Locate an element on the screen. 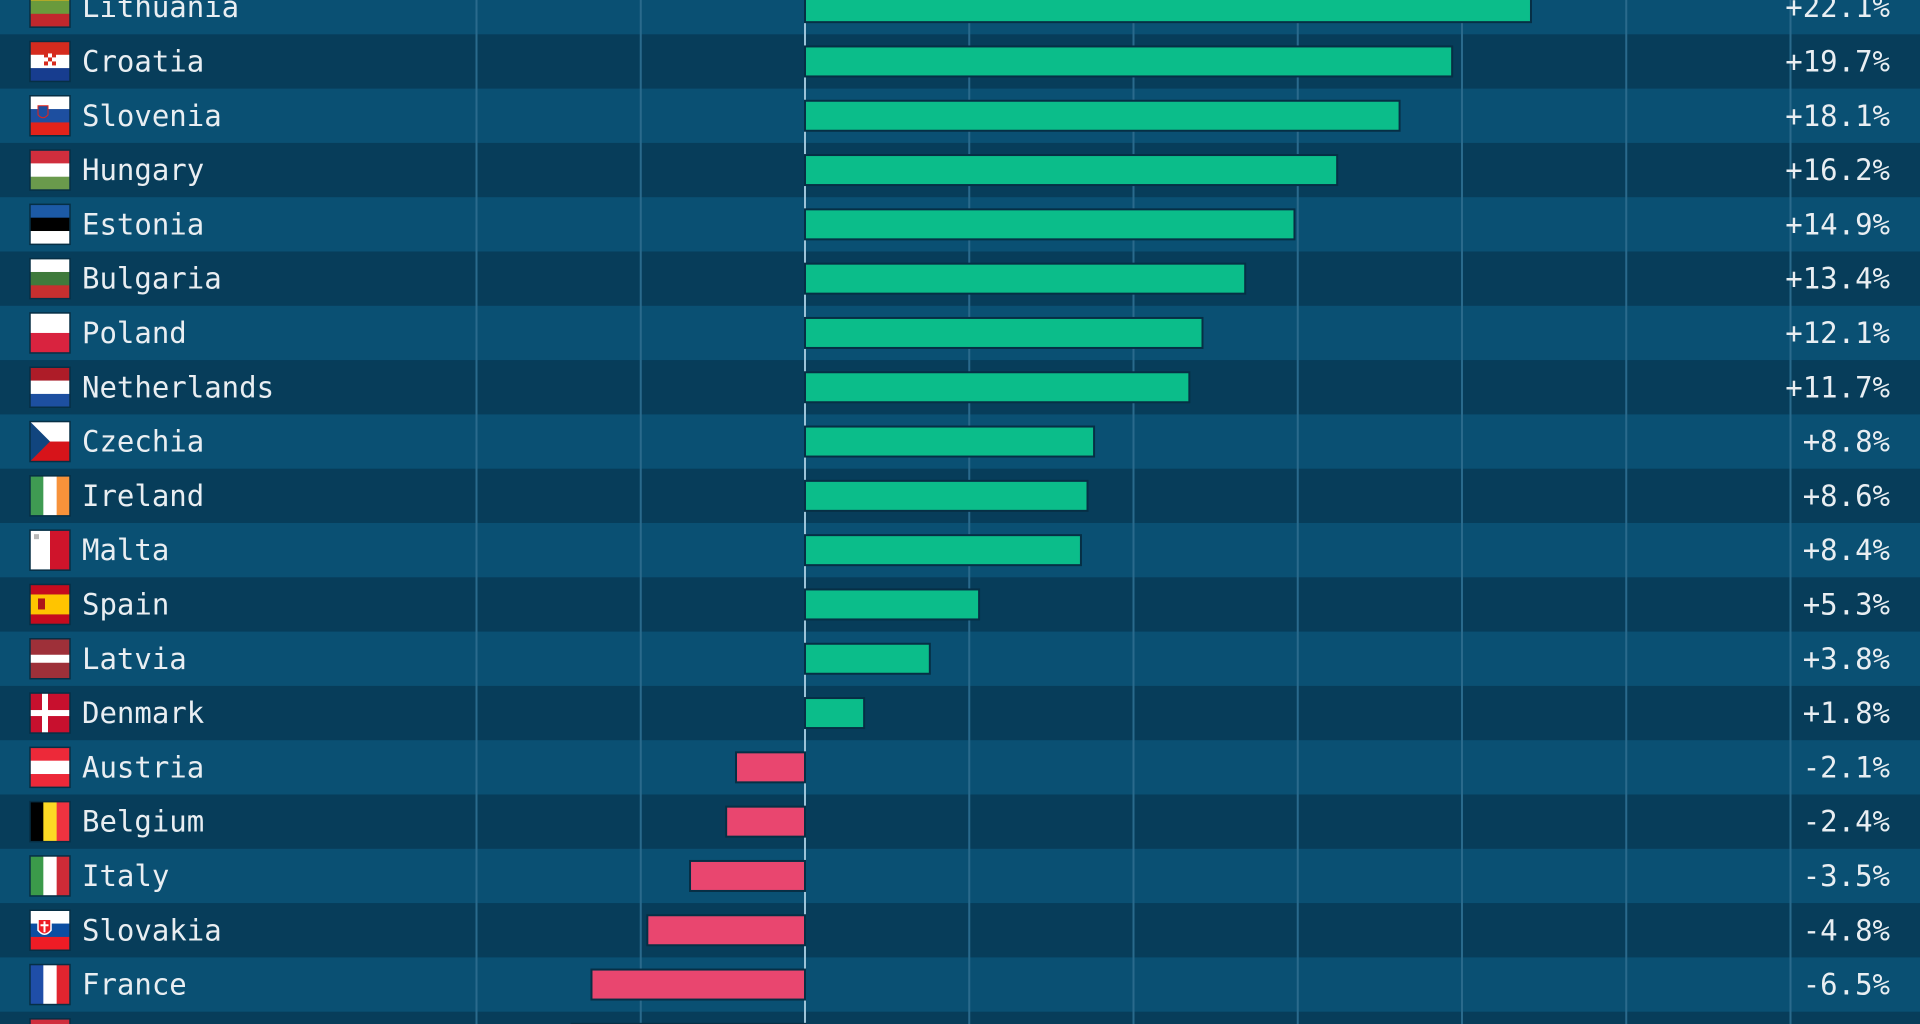  value-label: +13.4% is located at coordinates (1837, 279).